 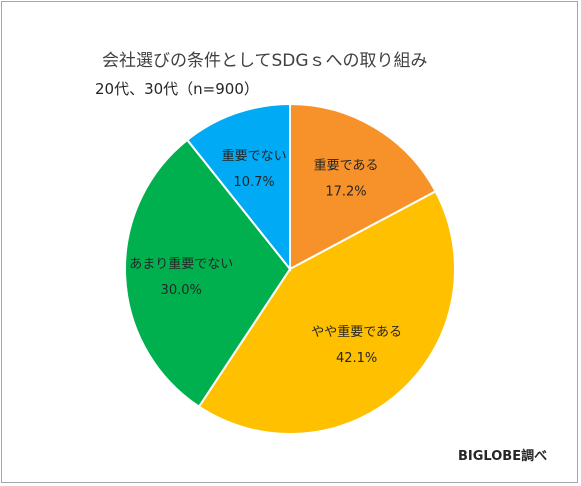 I want to click on slice-value-not-important: 10.7%, so click(x=253, y=182).